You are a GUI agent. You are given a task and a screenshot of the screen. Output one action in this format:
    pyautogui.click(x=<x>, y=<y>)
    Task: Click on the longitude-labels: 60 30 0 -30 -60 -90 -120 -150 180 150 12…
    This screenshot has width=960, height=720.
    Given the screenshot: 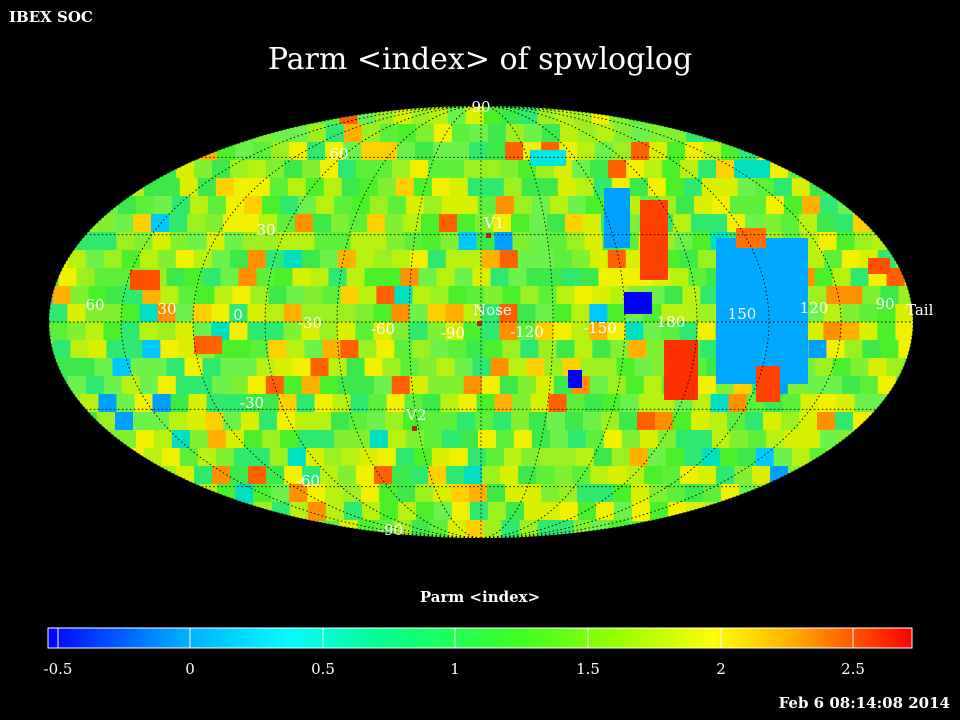 What is the action you would take?
    pyautogui.click(x=489, y=318)
    